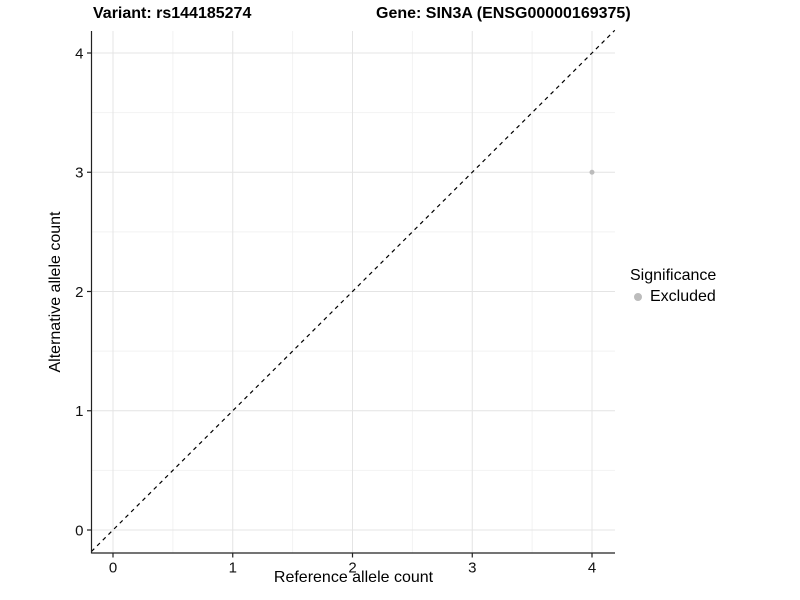 Image resolution: width=800 pixels, height=600 pixels. Describe the element at coordinates (79, 292) in the screenshot. I see `y-tick-label: 2` at that location.